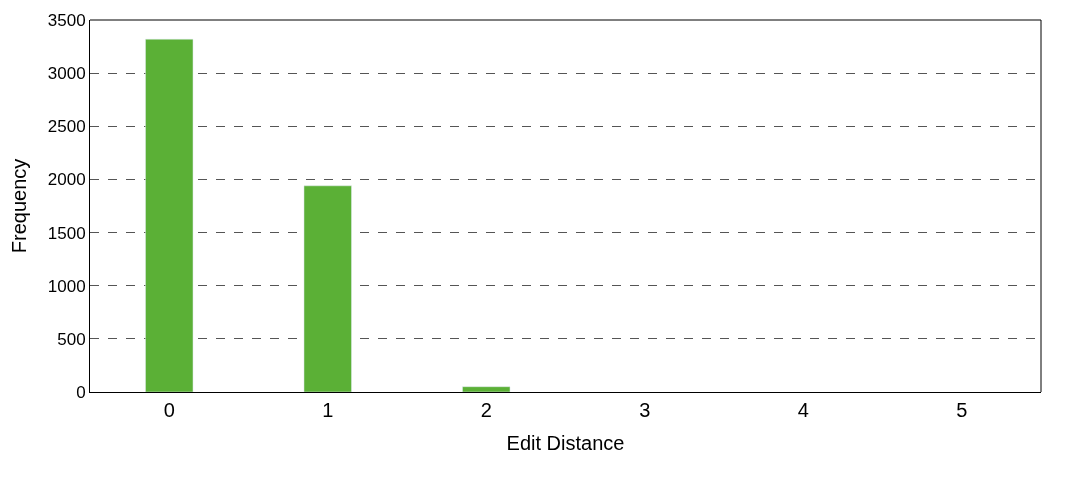 The width and height of the screenshot is (1081, 482). Describe the element at coordinates (66, 286) in the screenshot. I see `y-tick-label: 1000` at that location.